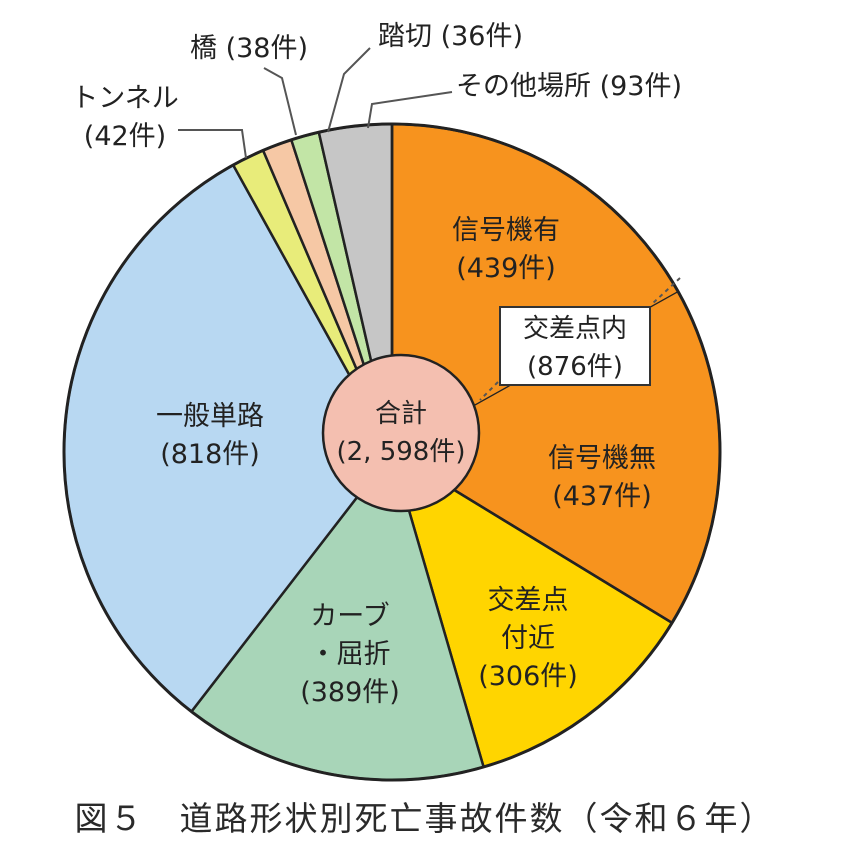 The image size is (849, 848). What do you see at coordinates (280, 101) in the screenshot?
I see `leader-bridge` at bounding box center [280, 101].